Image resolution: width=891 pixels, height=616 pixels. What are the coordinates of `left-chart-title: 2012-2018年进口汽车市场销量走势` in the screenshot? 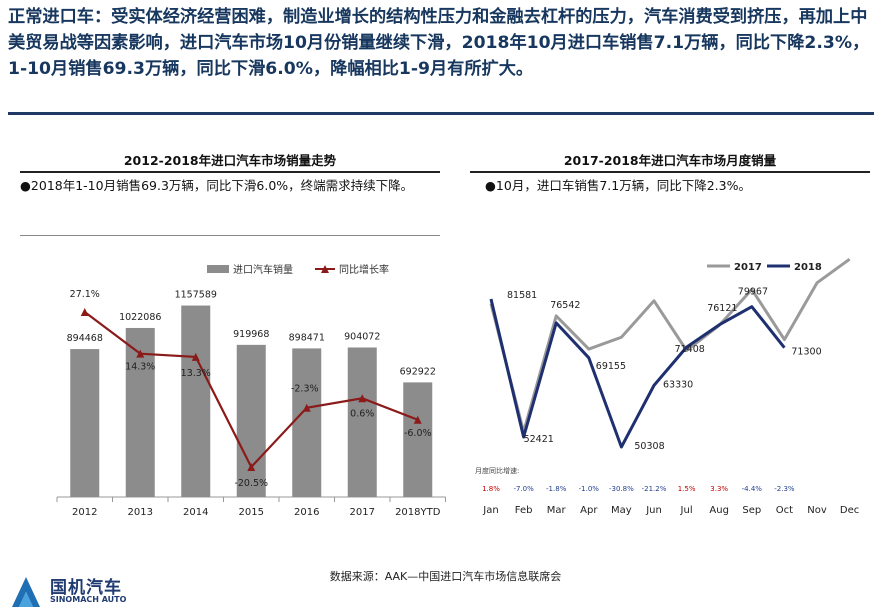 It's located at (230, 160).